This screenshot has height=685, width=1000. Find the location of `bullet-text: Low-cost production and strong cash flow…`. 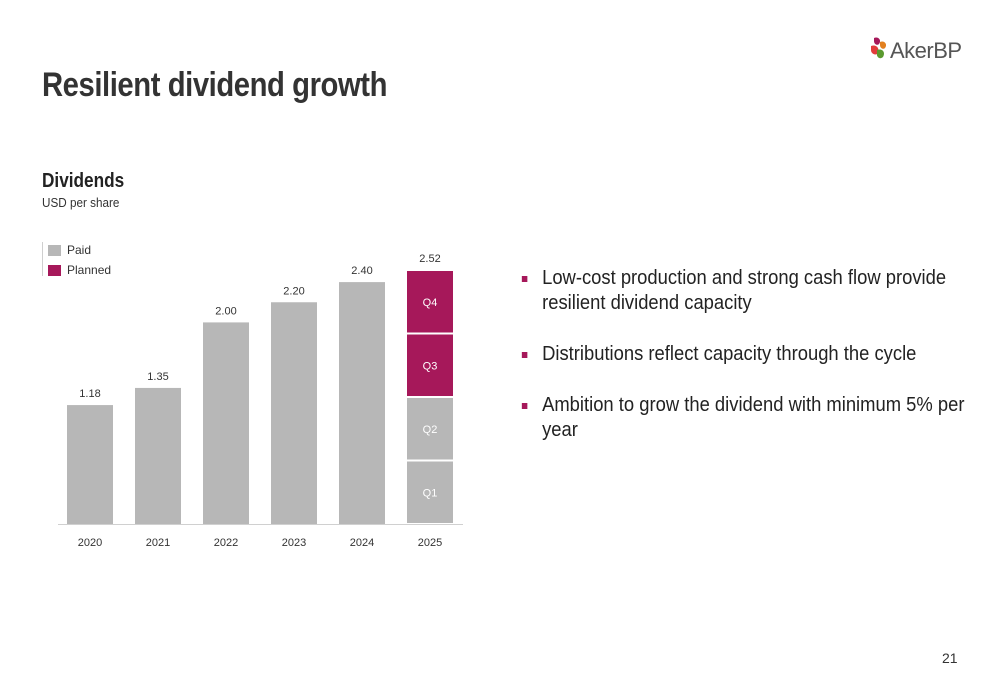

bullet-text: Low-cost production and strong cash flow… is located at coordinates (744, 290).